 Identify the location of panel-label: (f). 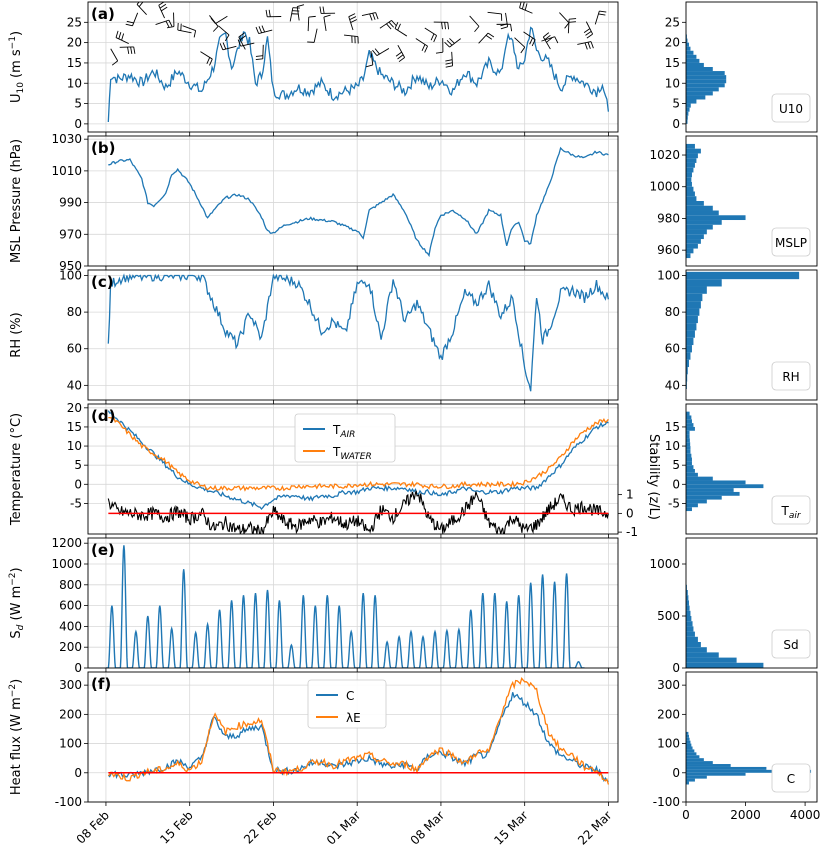
(101, 684).